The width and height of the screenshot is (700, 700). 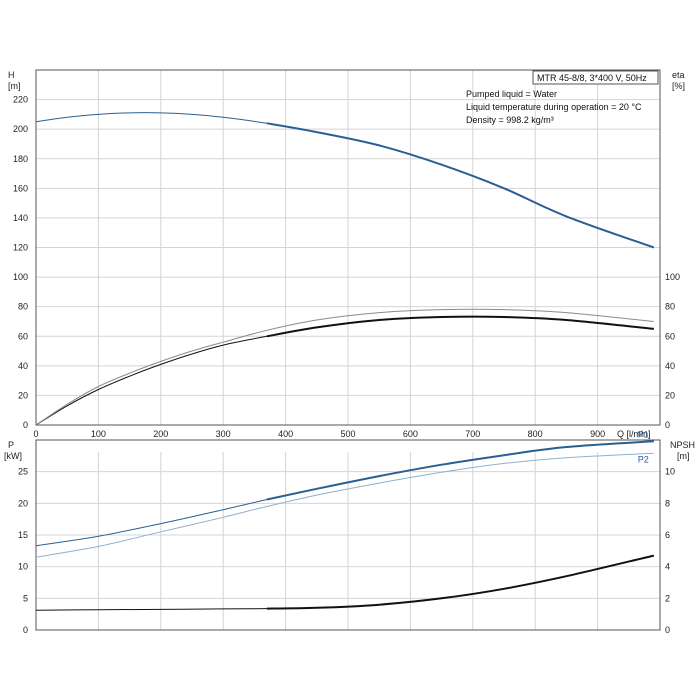 I want to click on y-right-tick-label: 10, so click(x=670, y=472).